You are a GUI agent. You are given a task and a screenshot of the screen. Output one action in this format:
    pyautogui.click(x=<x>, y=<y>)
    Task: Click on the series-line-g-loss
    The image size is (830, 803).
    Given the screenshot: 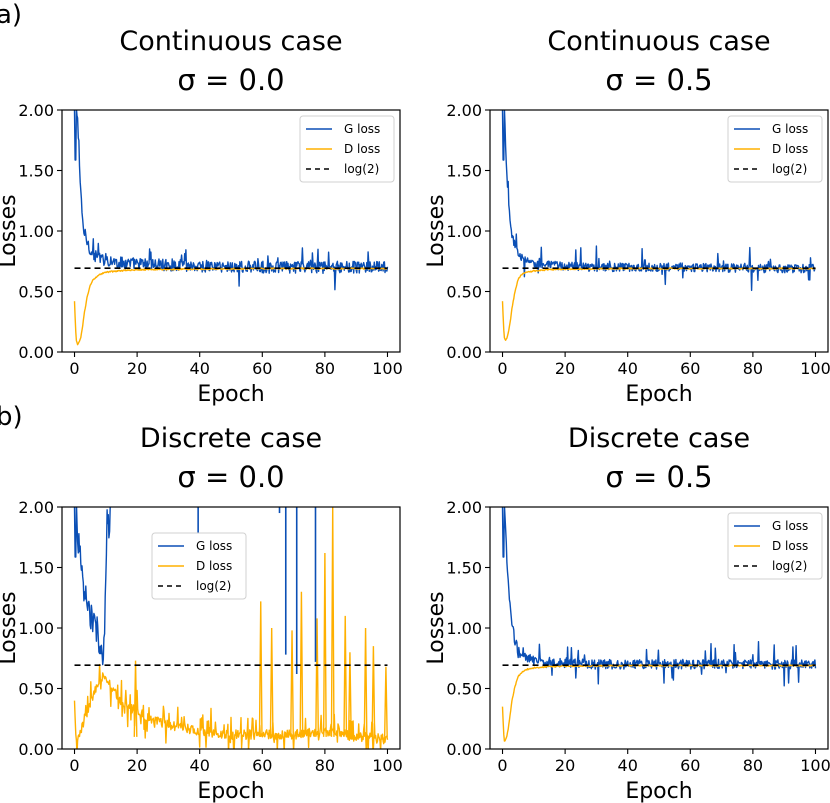 What is the action you would take?
    pyautogui.click(x=92, y=586)
    